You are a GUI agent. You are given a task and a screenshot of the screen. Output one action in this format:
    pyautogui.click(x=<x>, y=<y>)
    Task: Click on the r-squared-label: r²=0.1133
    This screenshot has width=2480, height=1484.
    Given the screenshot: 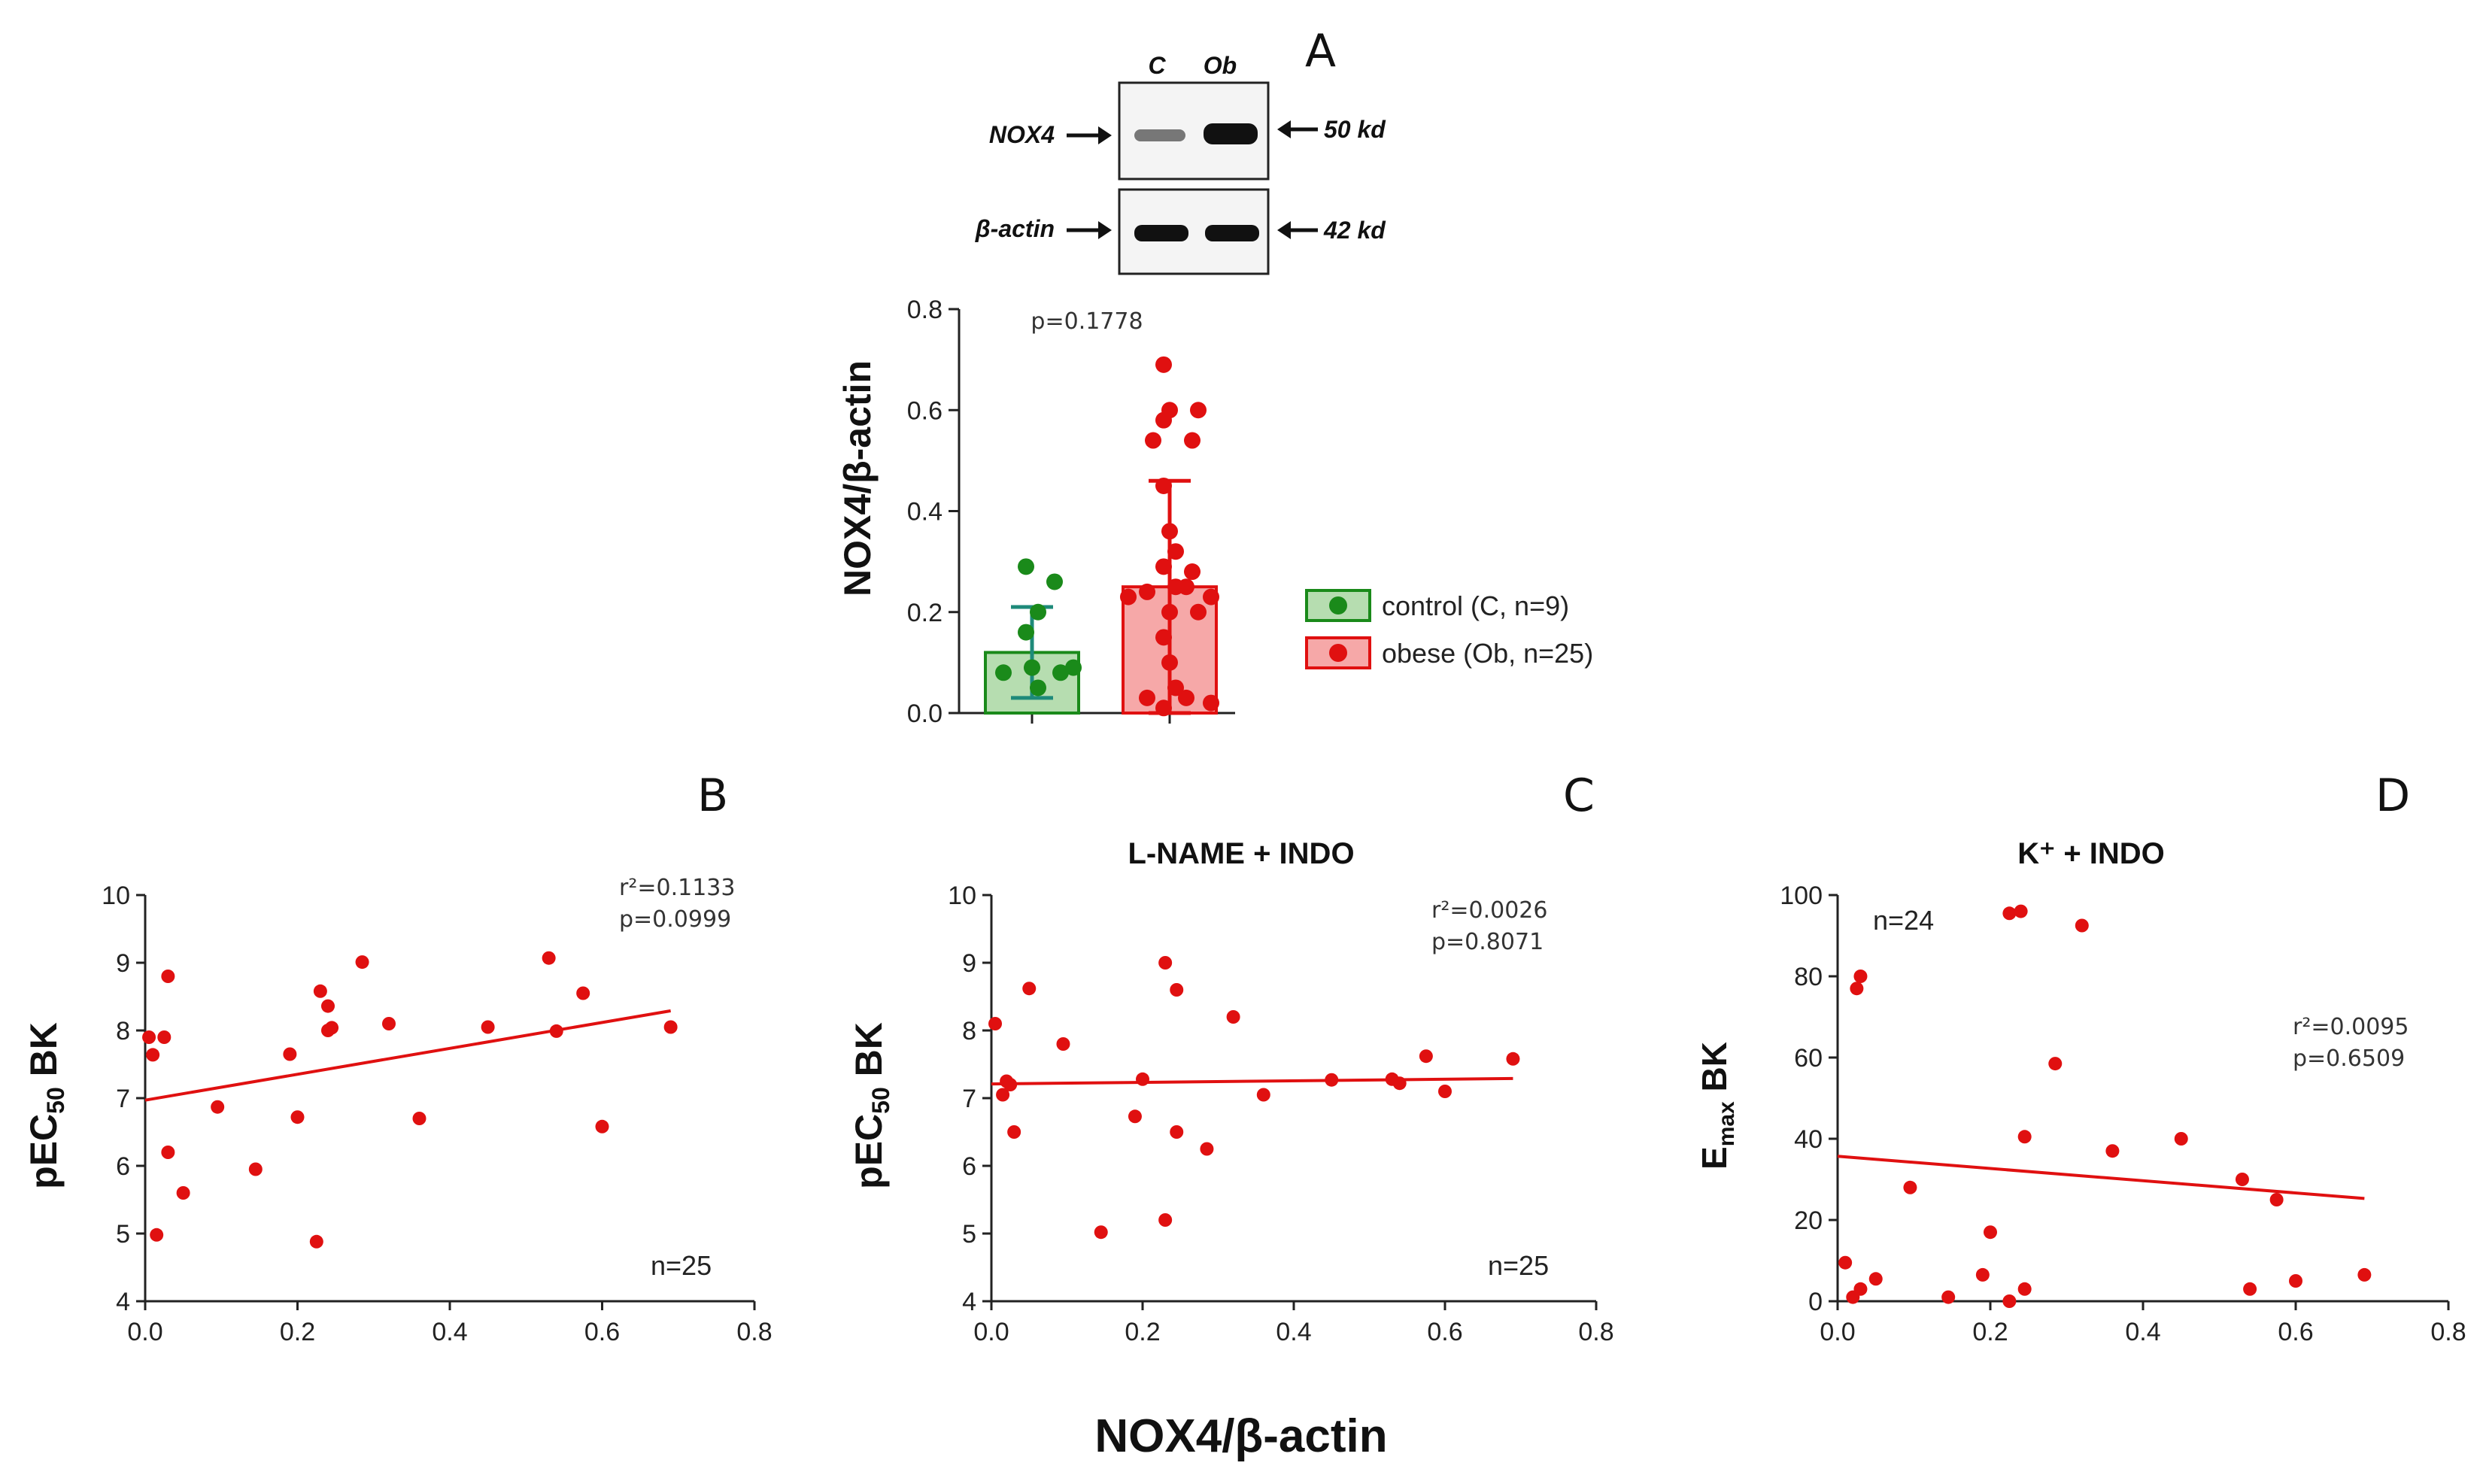 What is the action you would take?
    pyautogui.click(x=677, y=888)
    